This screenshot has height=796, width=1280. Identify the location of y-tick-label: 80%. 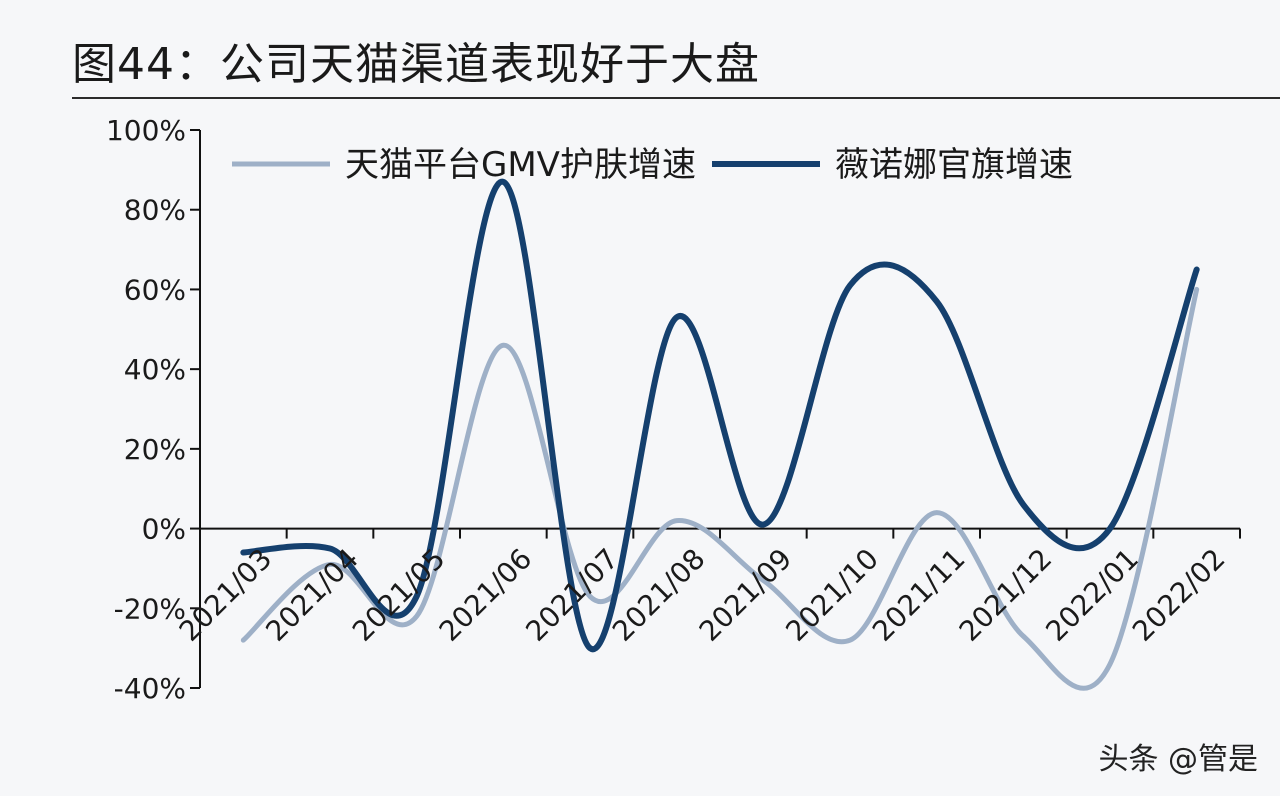
(155, 210).